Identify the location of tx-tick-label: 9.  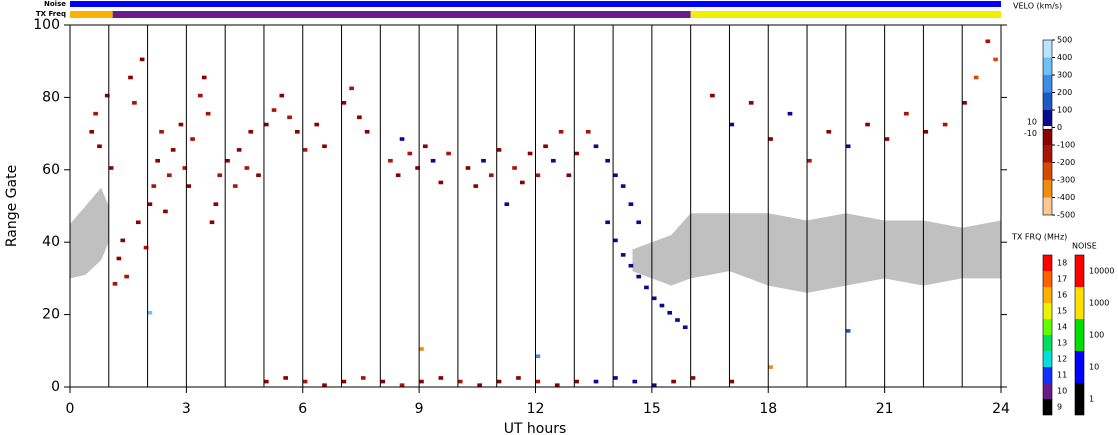
(1059, 407).